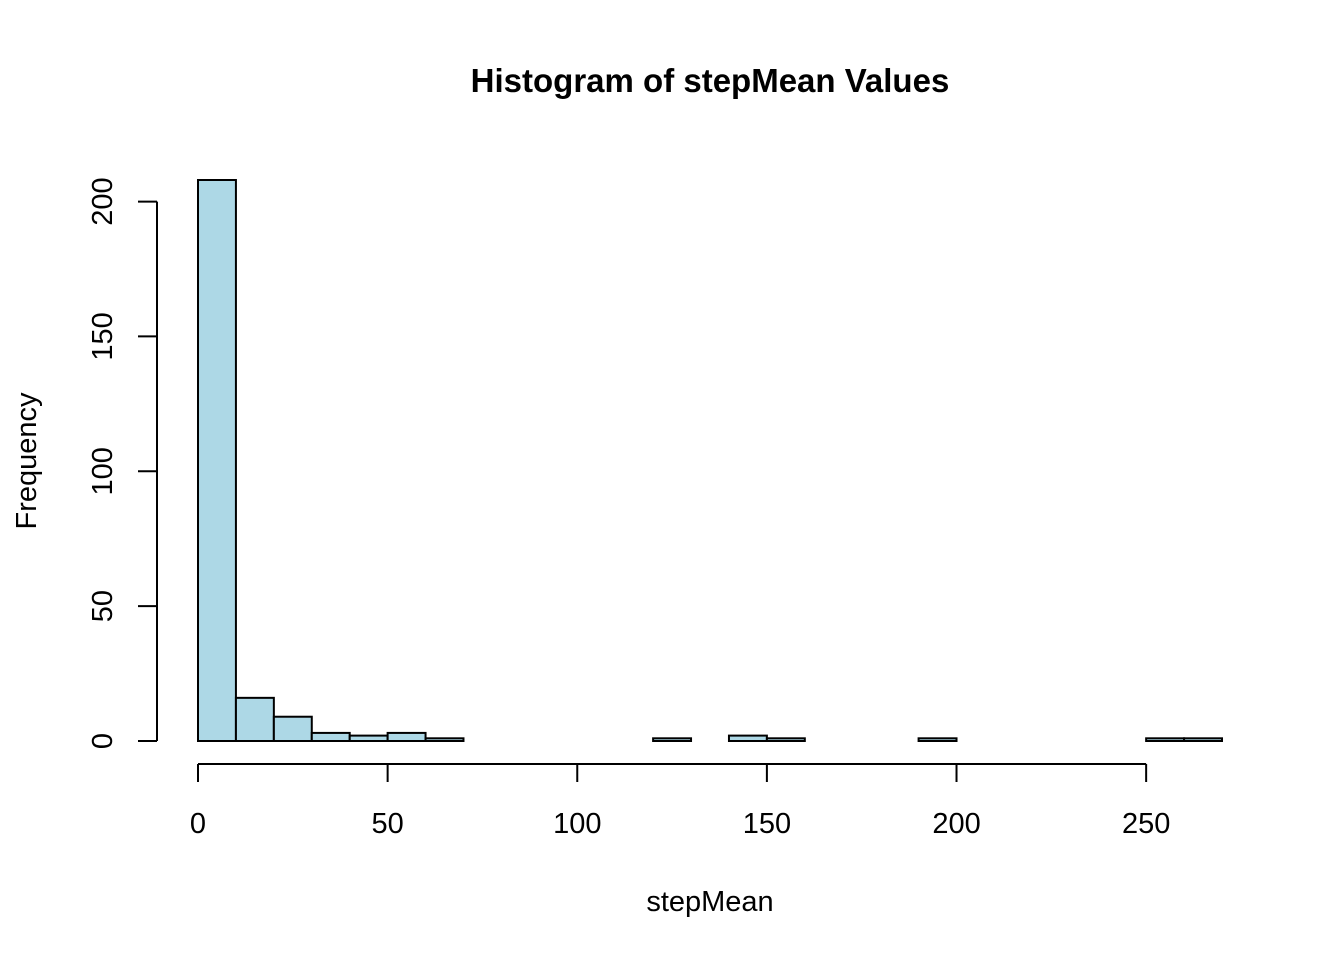  I want to click on y-tick-label: 100, so click(103, 471).